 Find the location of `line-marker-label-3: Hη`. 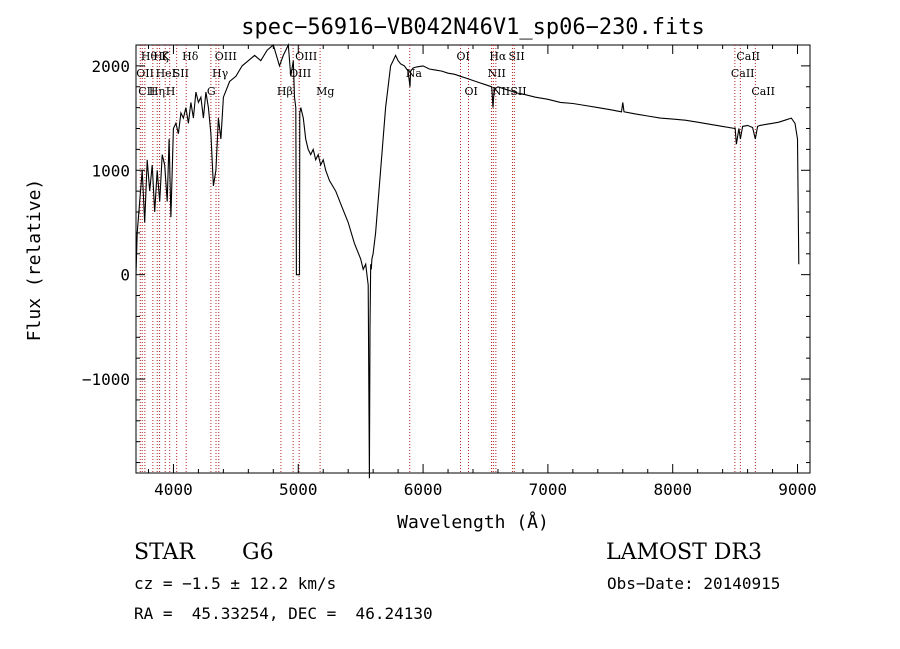

line-marker-label-3: Hη is located at coordinates (157, 91).